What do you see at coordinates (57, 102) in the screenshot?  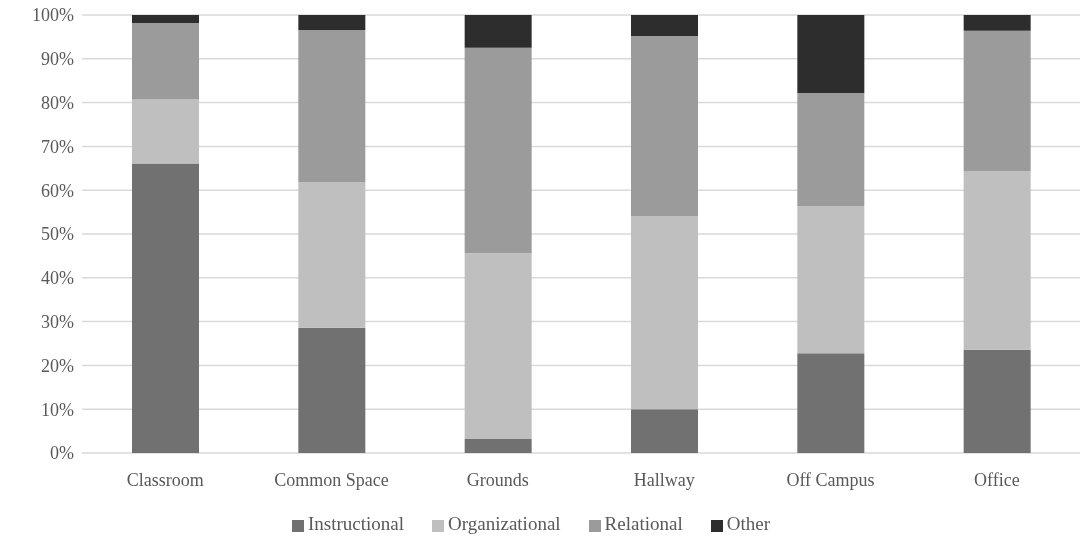 I see `y-tick-label: 80%` at bounding box center [57, 102].